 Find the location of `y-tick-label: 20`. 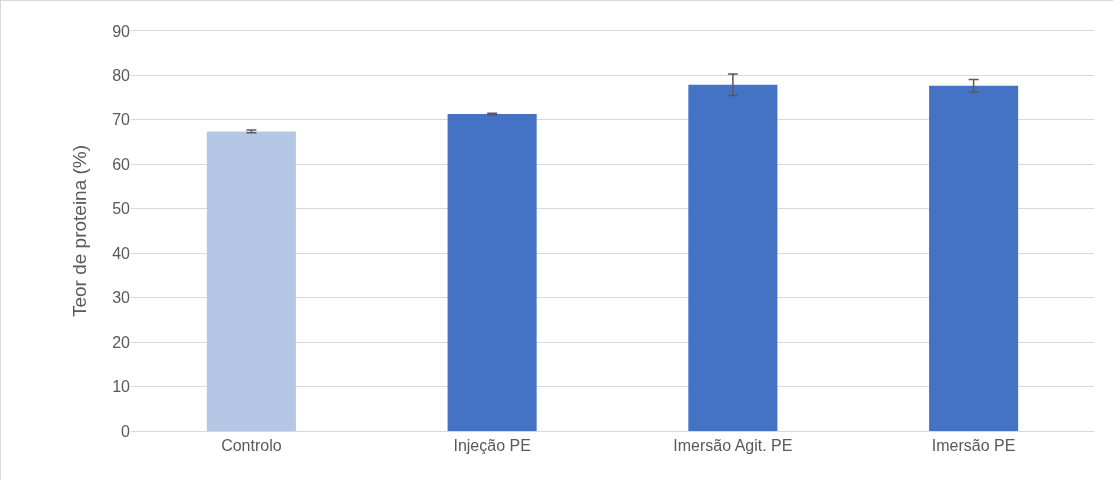

y-tick-label: 20 is located at coordinates (121, 342).